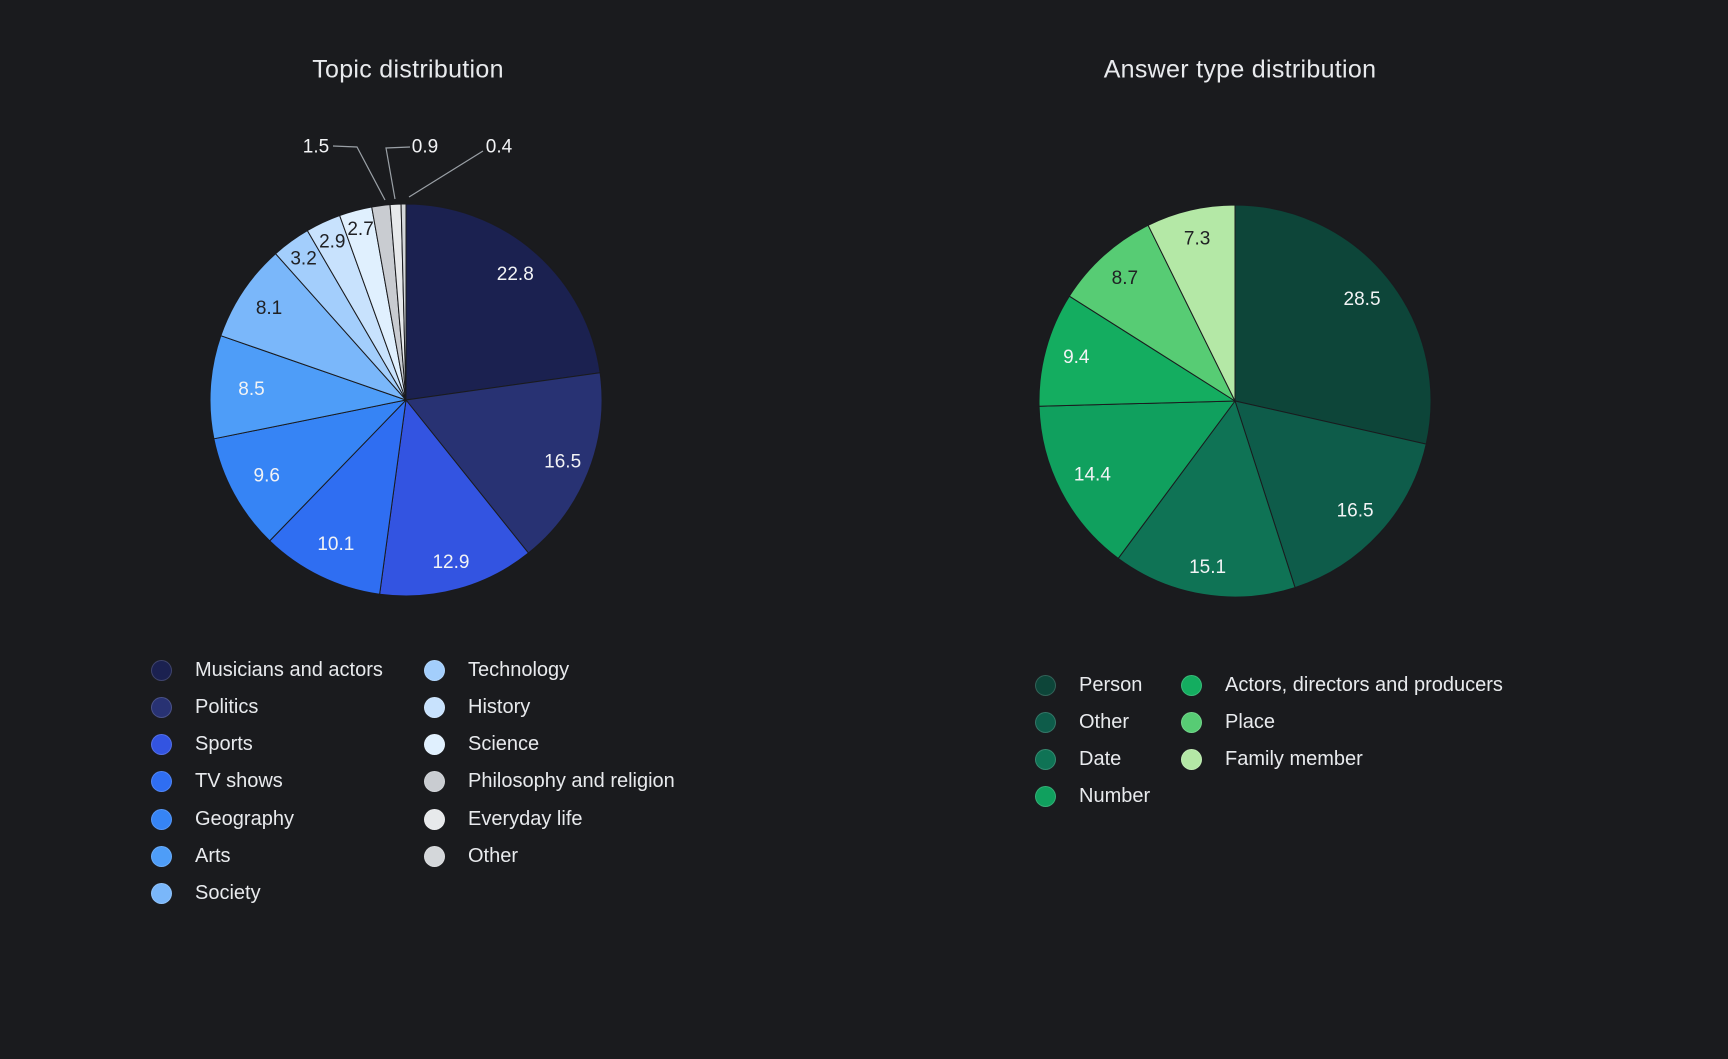 This screenshot has width=1728, height=1059. Describe the element at coordinates (1093, 740) in the screenshot. I see `legend-column: Person Other Date Number` at that location.